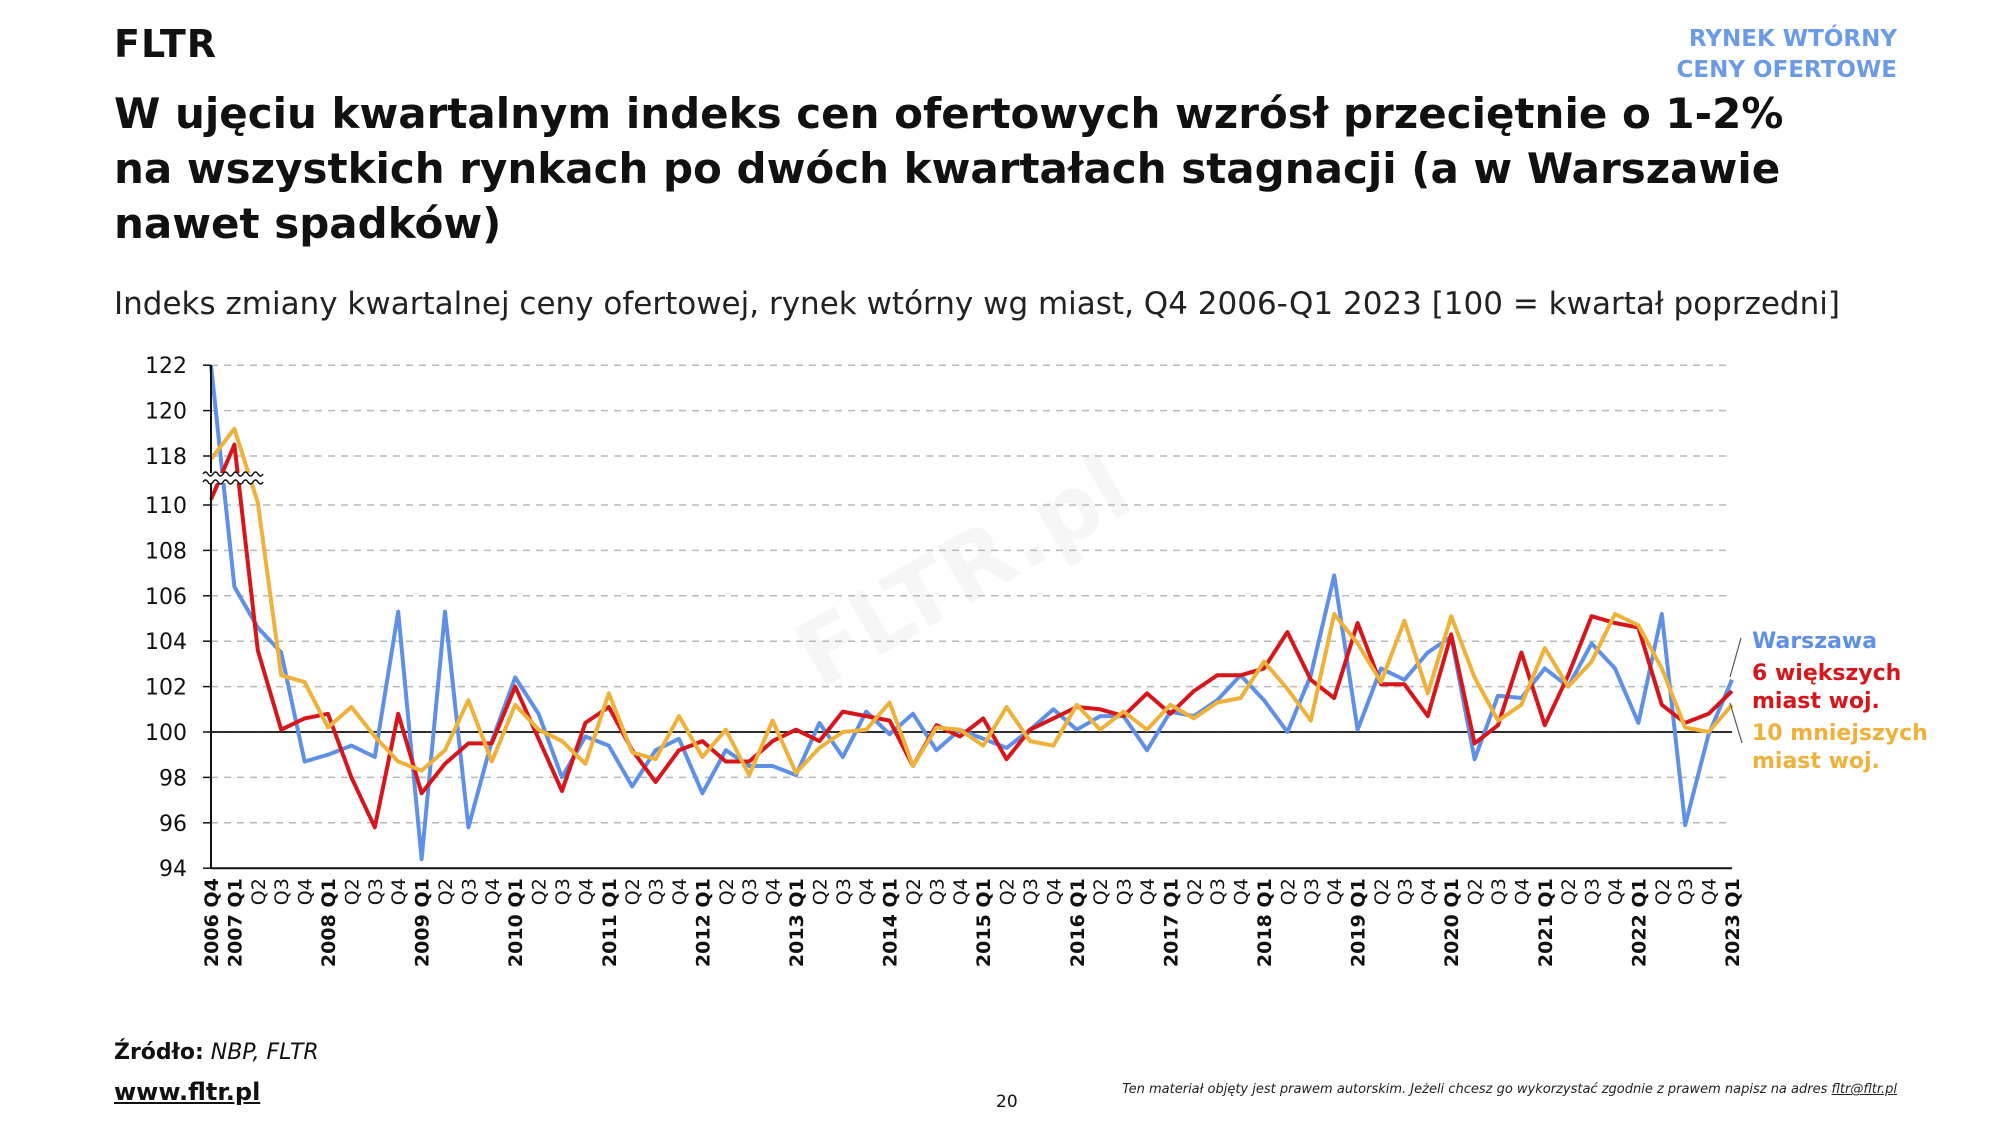 The width and height of the screenshot is (2000, 1125). I want to click on x-tick-label: 2018 Q1, so click(1265, 922).